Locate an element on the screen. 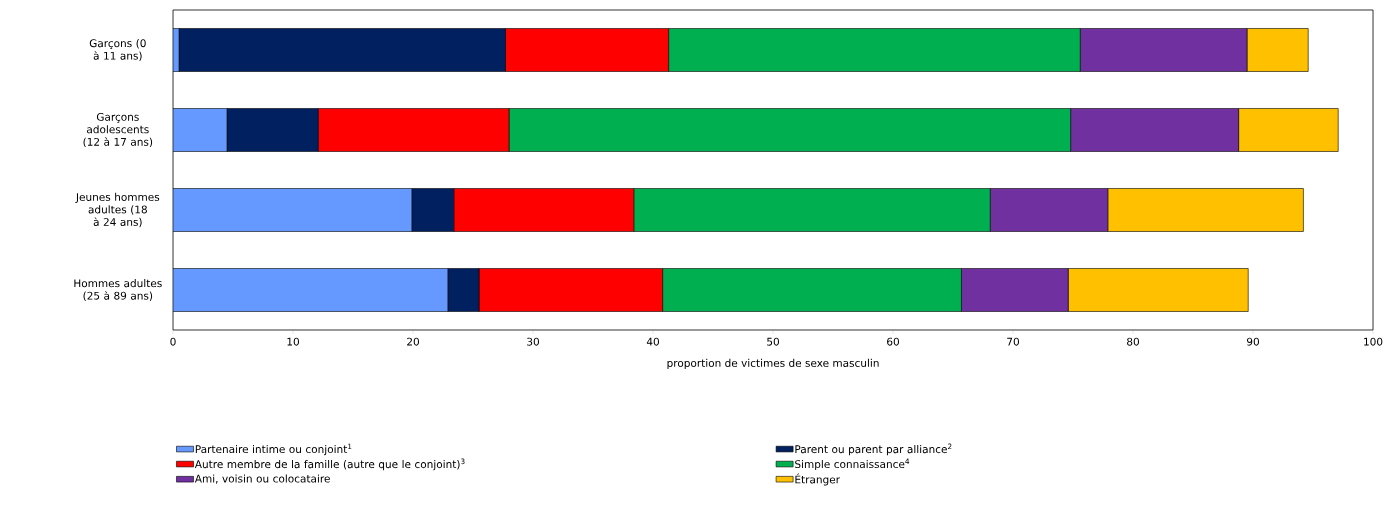 The image size is (1391, 508). legend-label: Ami, voisin ou colocataire is located at coordinates (262, 479).